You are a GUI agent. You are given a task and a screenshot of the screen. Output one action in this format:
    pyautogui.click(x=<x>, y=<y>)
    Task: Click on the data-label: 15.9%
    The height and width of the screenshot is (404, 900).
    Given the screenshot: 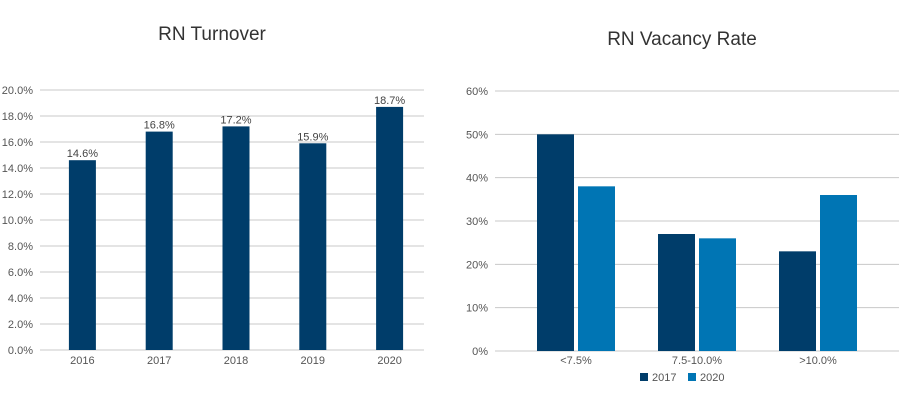 What is the action you would take?
    pyautogui.click(x=312, y=137)
    